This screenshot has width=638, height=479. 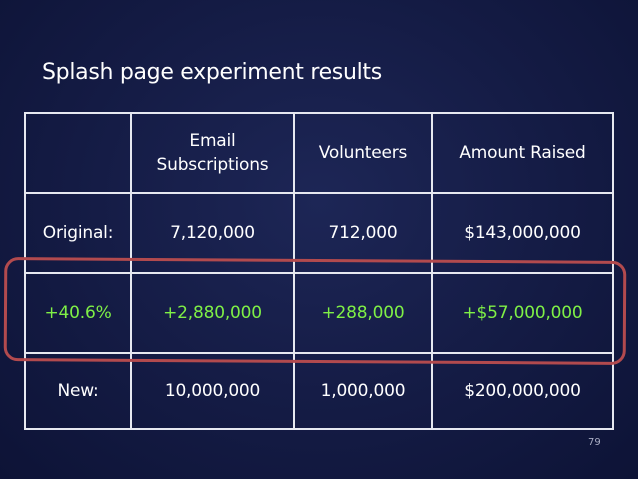 What do you see at coordinates (78, 233) in the screenshot?
I see `row-label-original: Original:` at bounding box center [78, 233].